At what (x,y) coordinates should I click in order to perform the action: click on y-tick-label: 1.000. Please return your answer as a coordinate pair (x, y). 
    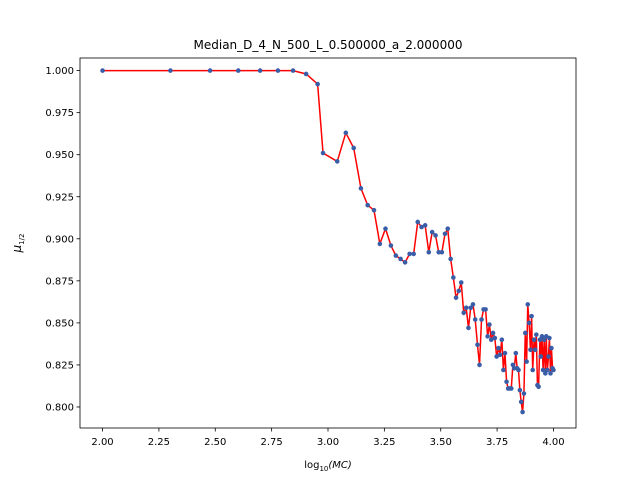
    Looking at the image, I should click on (59, 71).